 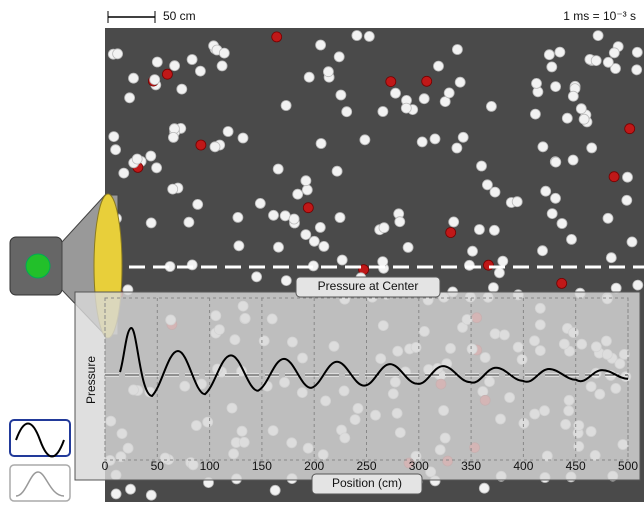 I want to click on graph-title: Pressure at Center, so click(x=368, y=286).